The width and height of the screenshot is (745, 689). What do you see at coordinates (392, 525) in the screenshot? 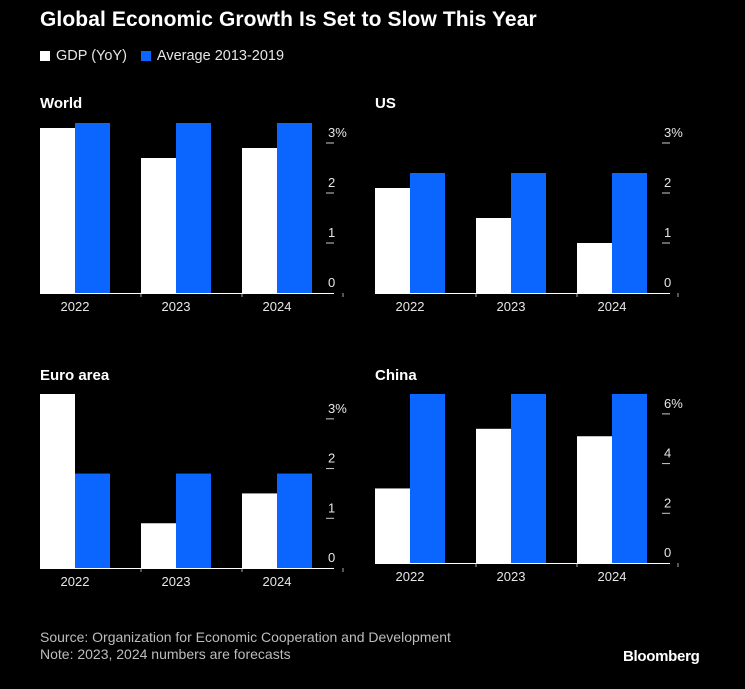
I see `bar-china-gdp-2022` at bounding box center [392, 525].